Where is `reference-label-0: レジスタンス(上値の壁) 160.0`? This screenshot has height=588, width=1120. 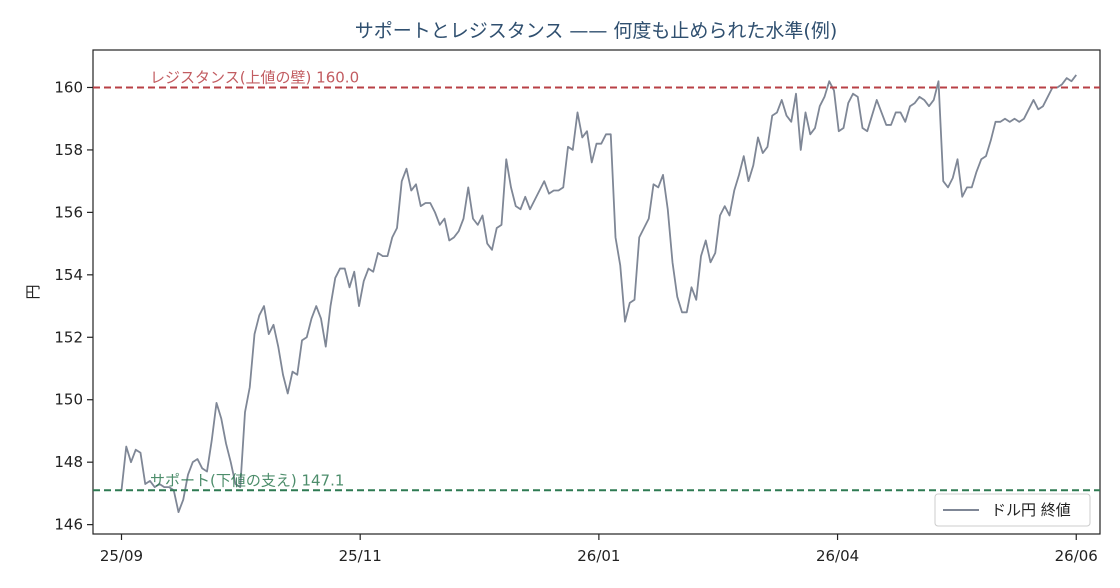
reference-label-0: レジスタンス(上値の壁) 160.0 is located at coordinates (254, 77).